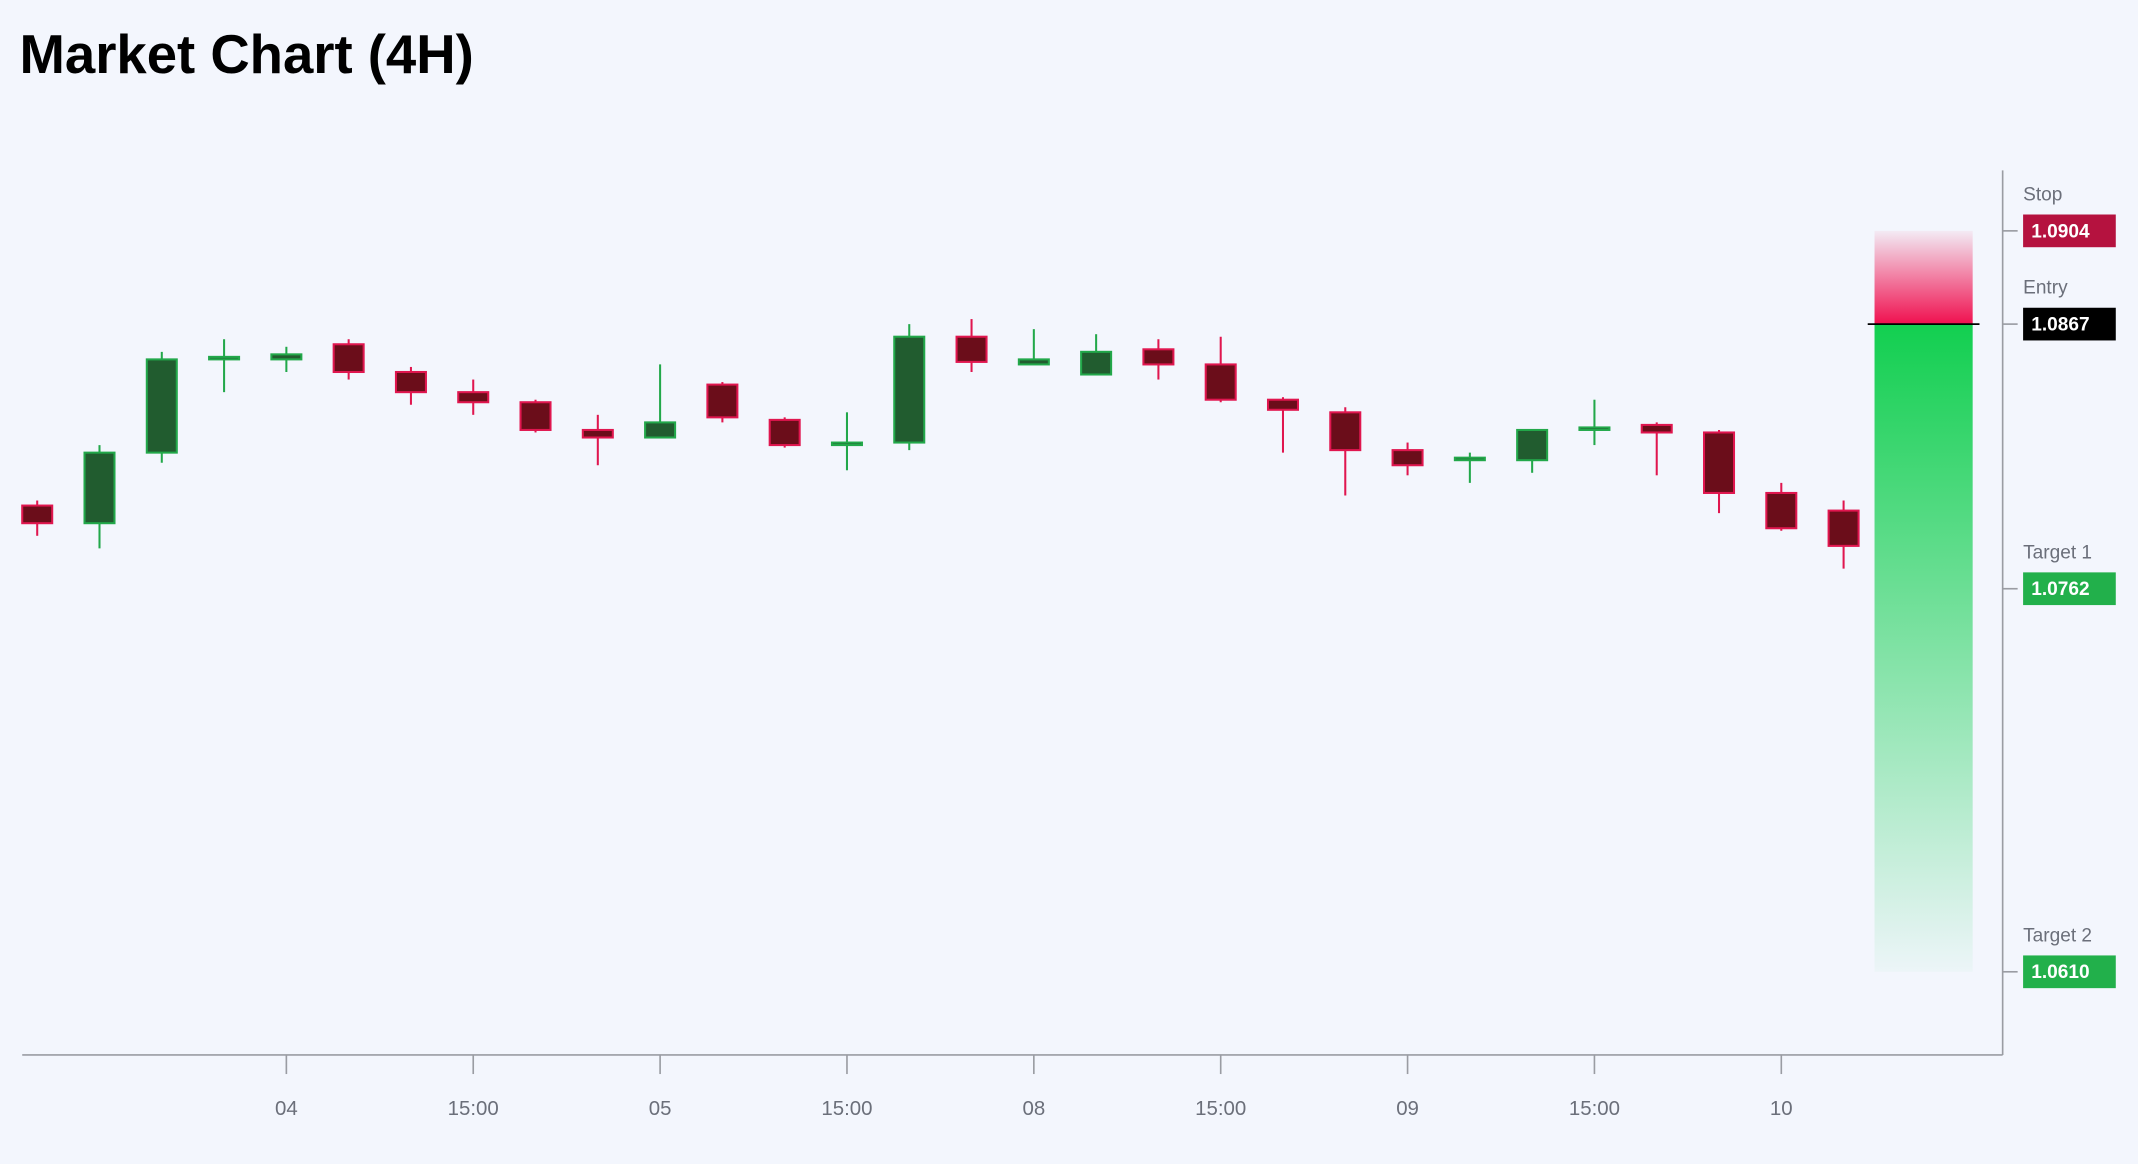 The height and width of the screenshot is (1164, 2138). Describe the element at coordinates (2042, 194) in the screenshot. I see `level-name: Stop` at that location.